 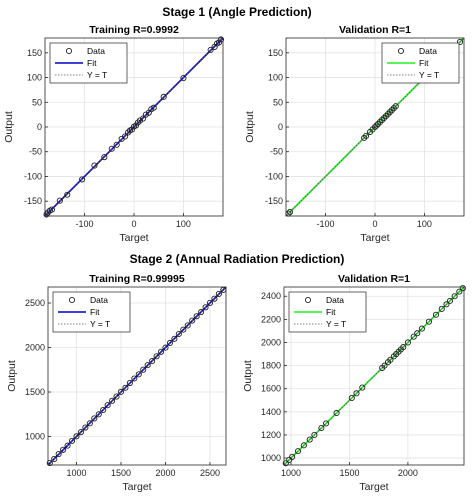 What do you see at coordinates (271, 366) in the screenshot?
I see `y-tick-label: 1800` at bounding box center [271, 366].